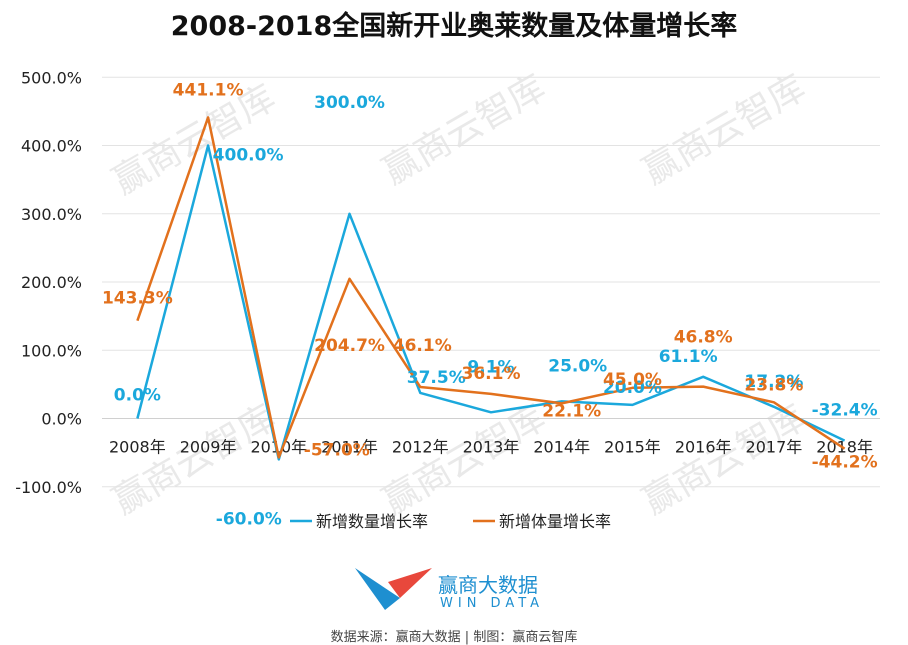  I want to click on x-tick-label: 2009年, so click(208, 447).